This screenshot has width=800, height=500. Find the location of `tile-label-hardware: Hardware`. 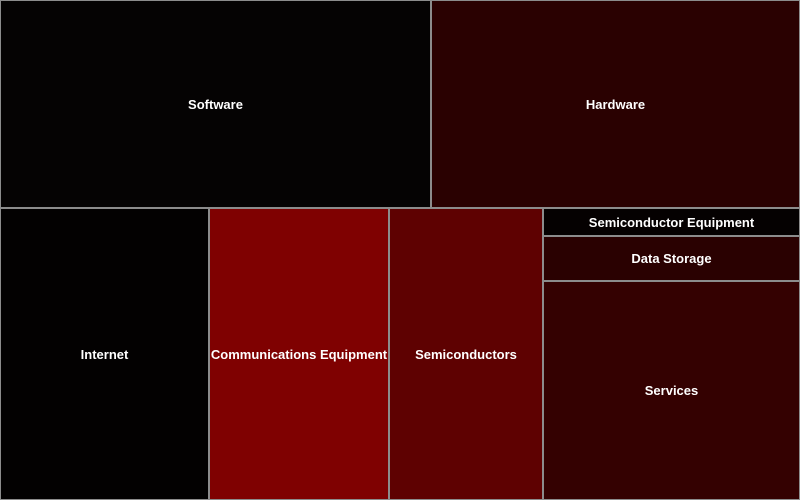

tile-label-hardware: Hardware is located at coordinates (615, 104).